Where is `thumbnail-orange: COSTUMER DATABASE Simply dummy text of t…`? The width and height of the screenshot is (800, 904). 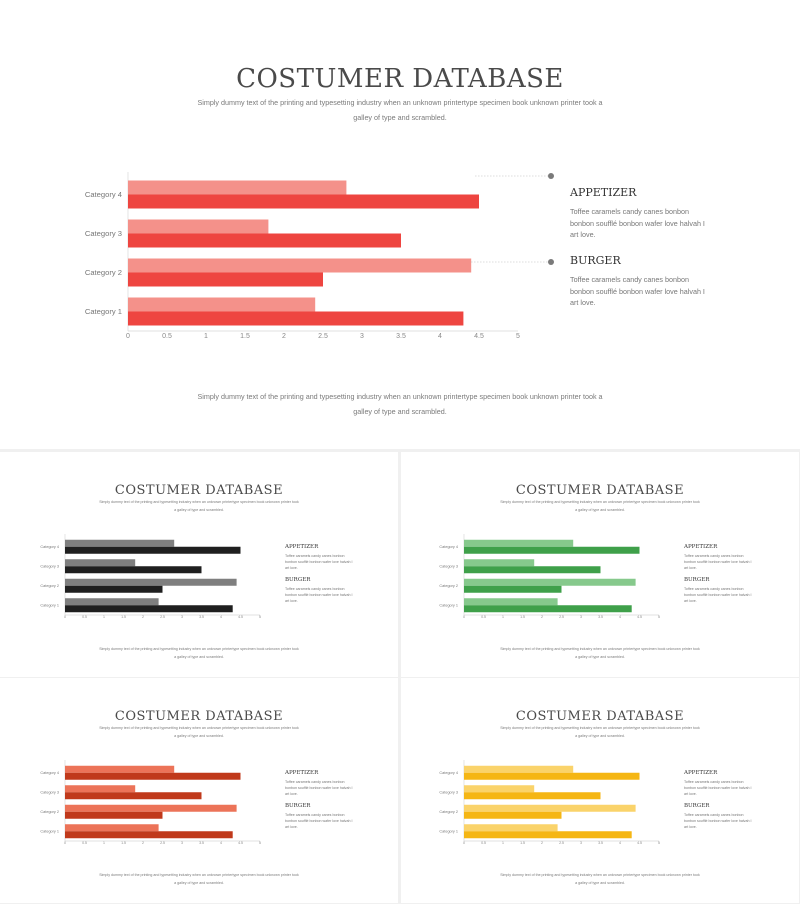
thumbnail-orange: COSTUMER DATABASE Simply dummy text of t… is located at coordinates (199, 790).